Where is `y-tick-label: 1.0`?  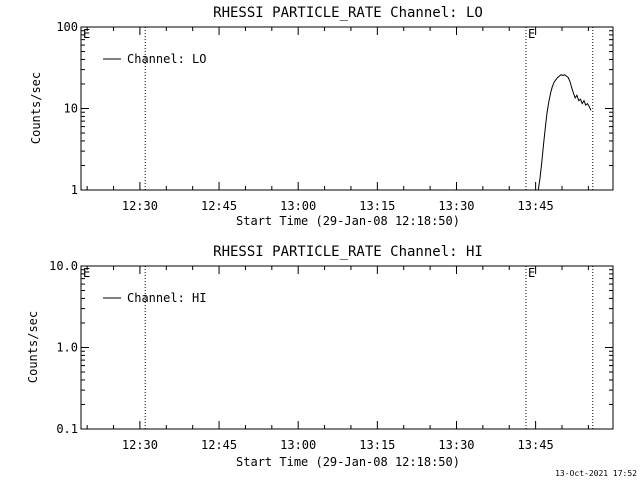
y-tick-label: 1.0 is located at coordinates (67, 348).